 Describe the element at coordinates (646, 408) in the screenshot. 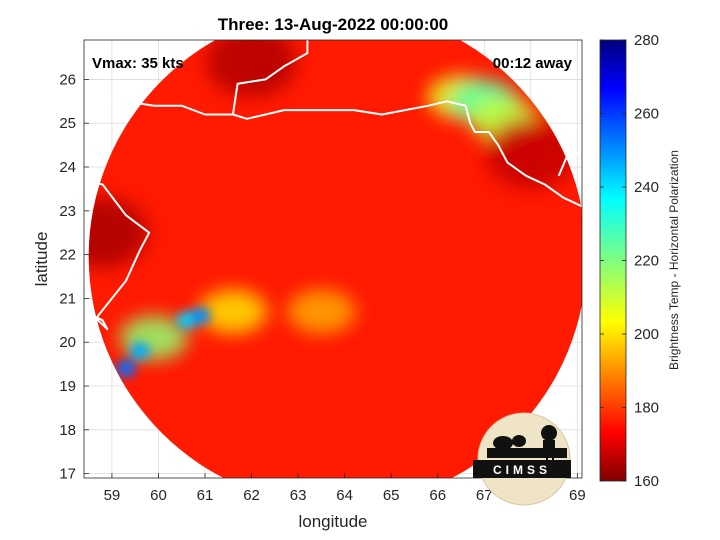

I see `colorbar-tick-label: 180` at that location.